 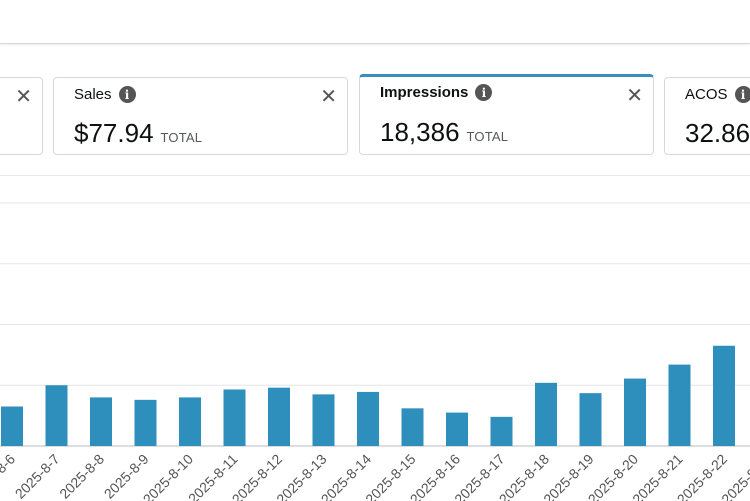 I want to click on metric-card-impressions: Impressions i ✕ 18,386 TOTAL, so click(x=506, y=114).